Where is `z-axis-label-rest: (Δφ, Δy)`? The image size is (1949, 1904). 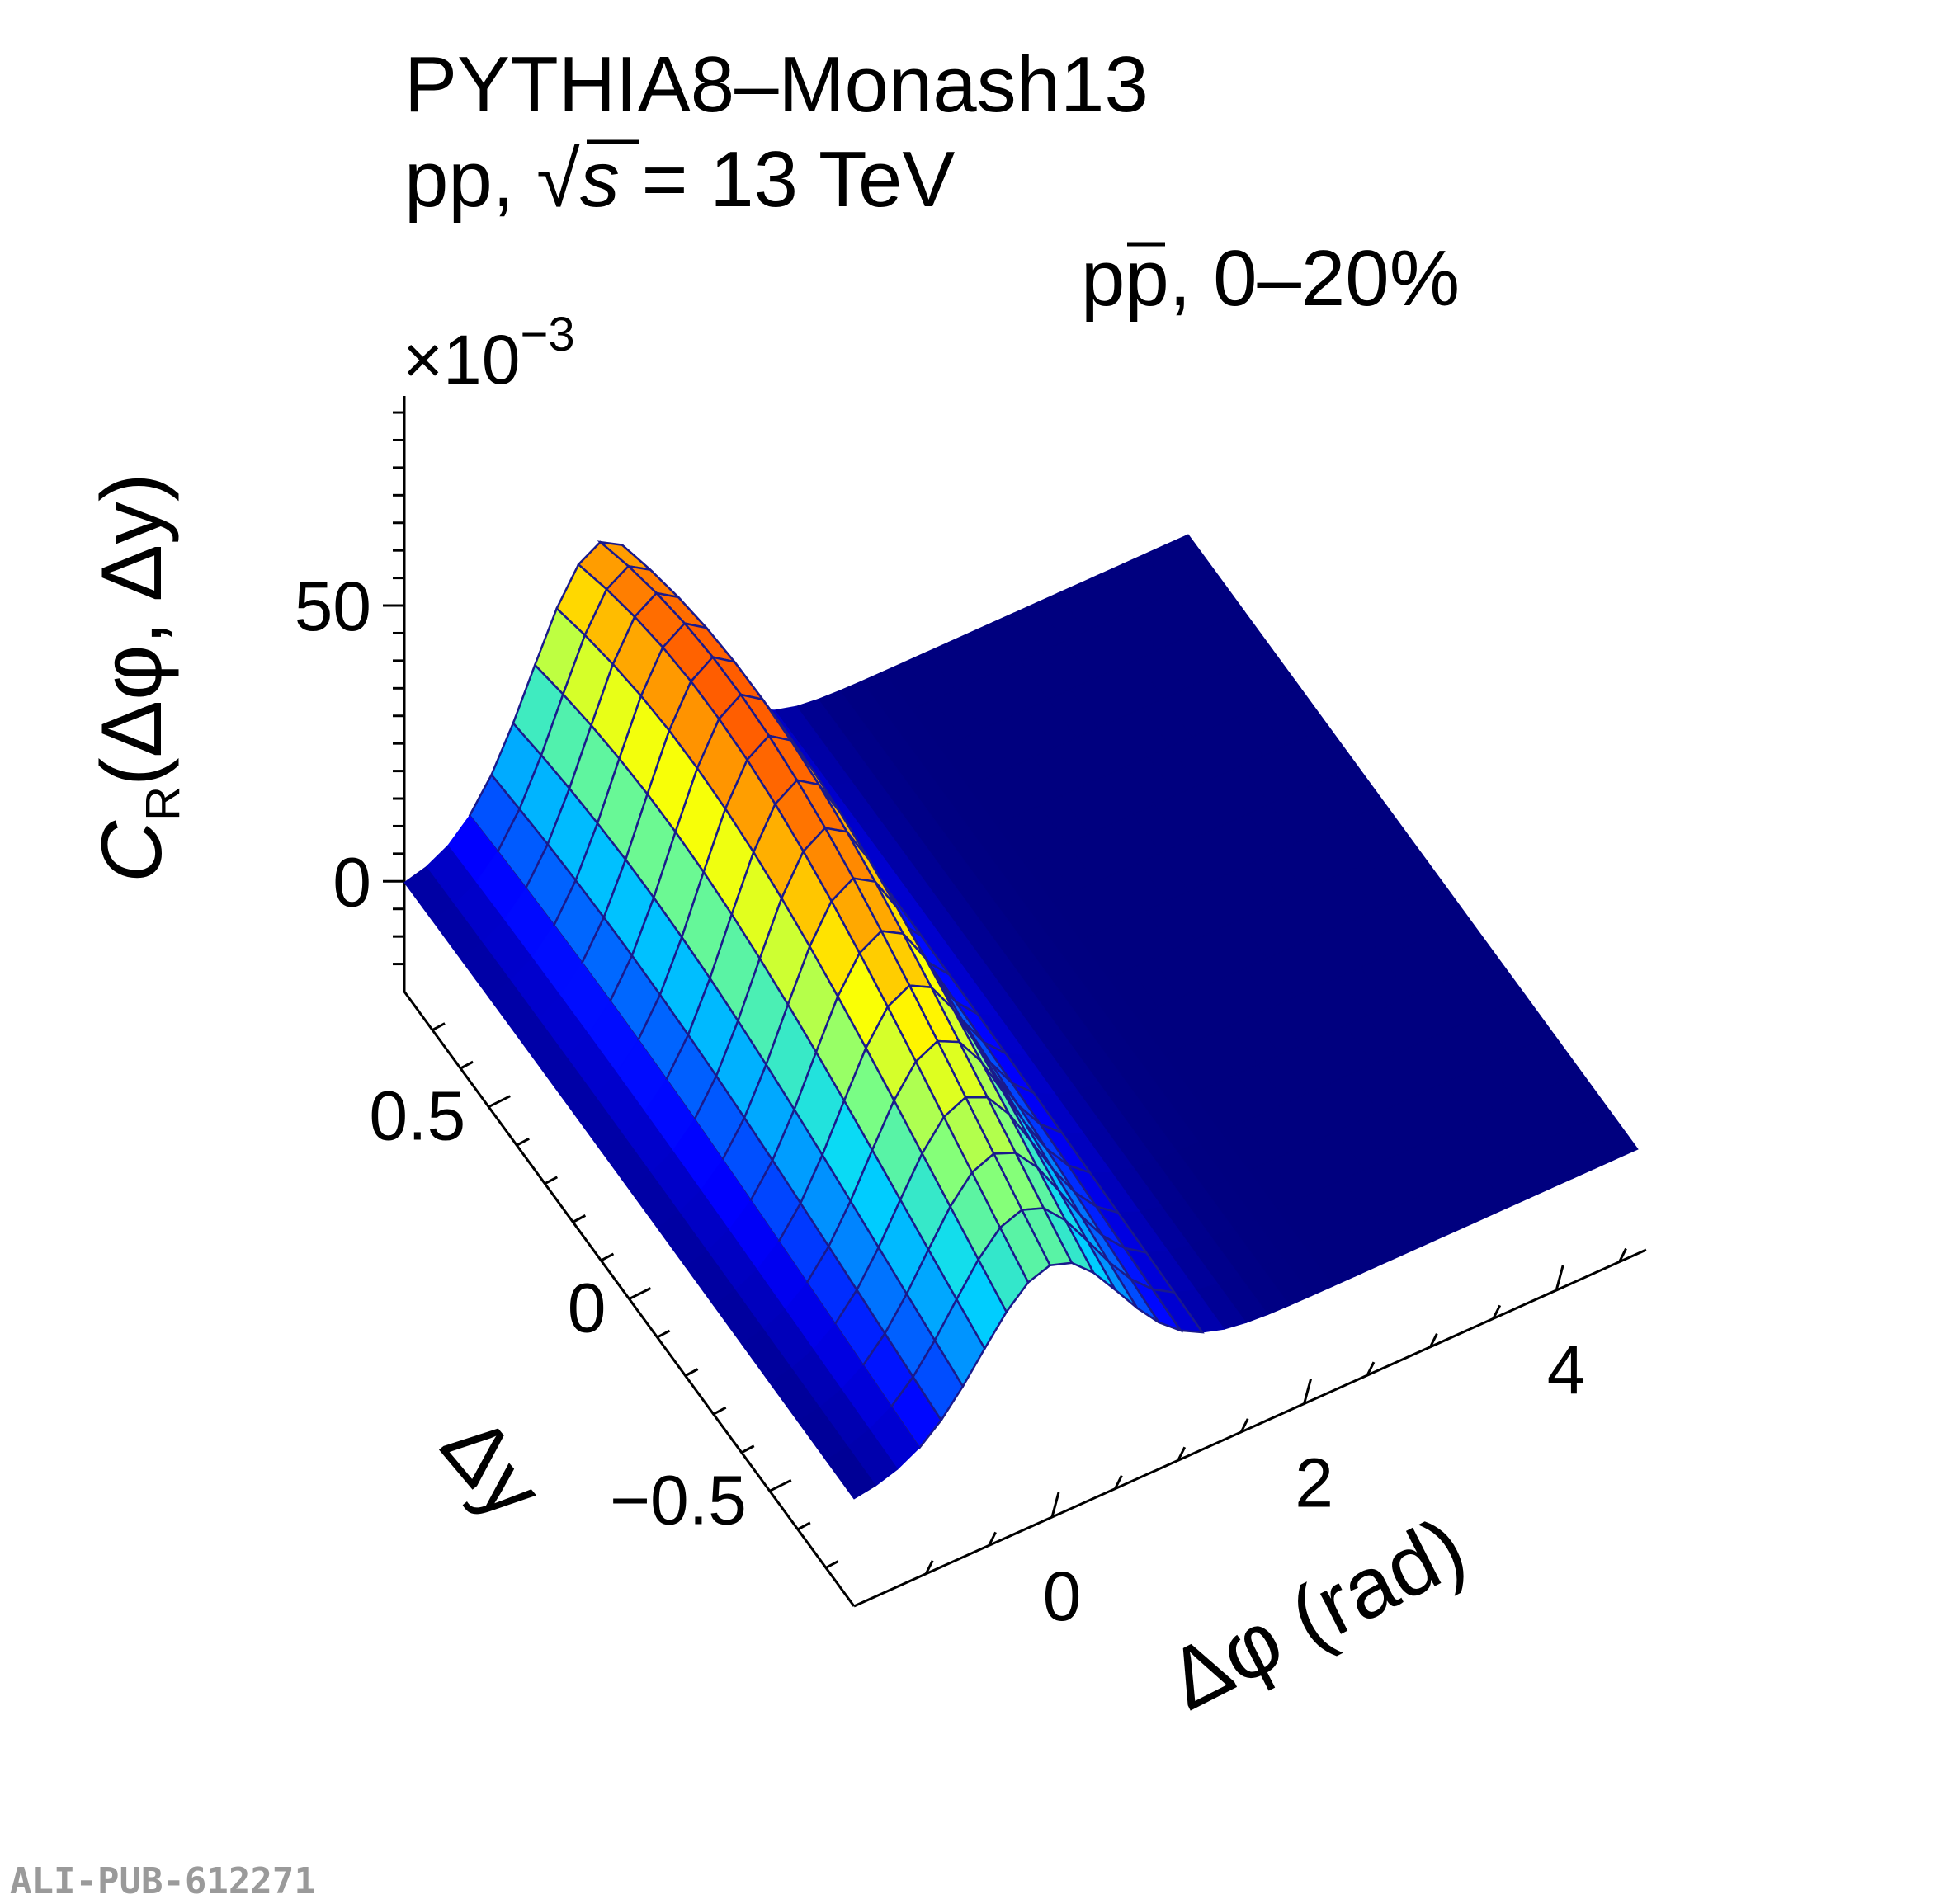
z-axis-label-rest: (Δφ, Δy) is located at coordinates (132, 629).